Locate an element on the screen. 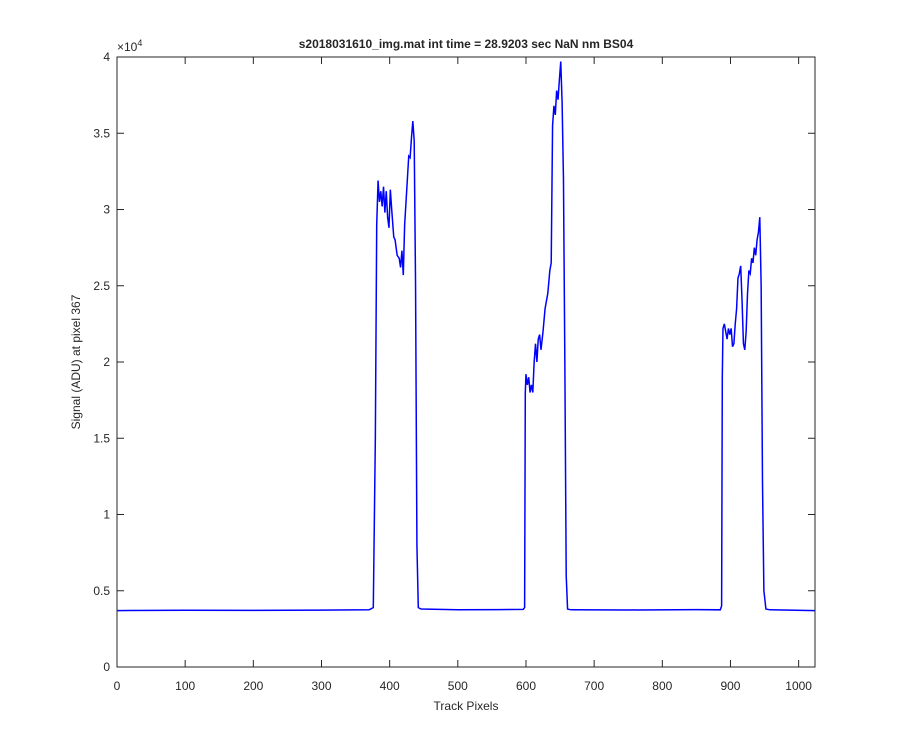 This screenshot has width=900, height=750. y-tick-label: 0 is located at coordinates (106, 667).